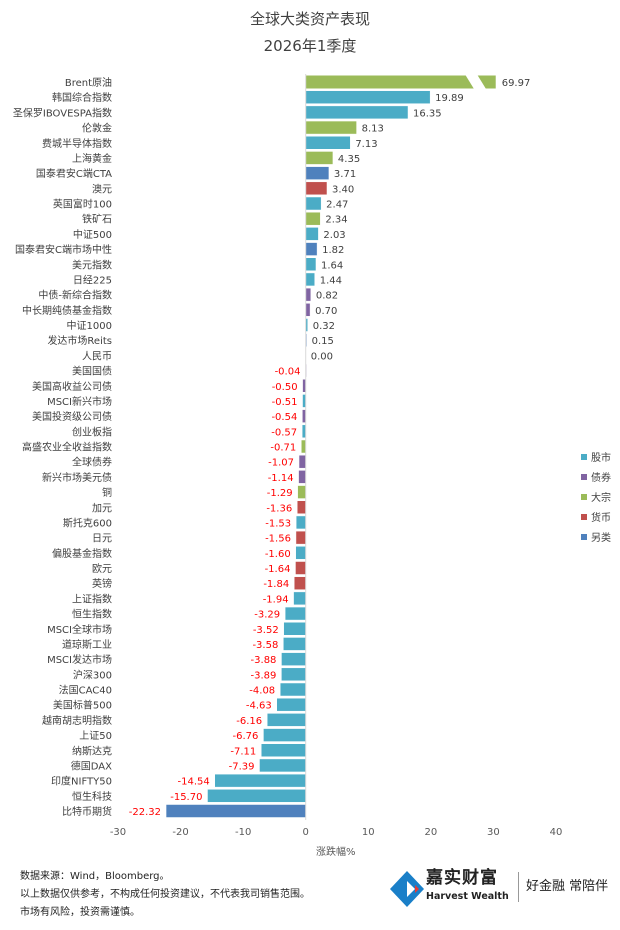  I want to click on category-label: 越南胡志明指数, so click(77, 720).